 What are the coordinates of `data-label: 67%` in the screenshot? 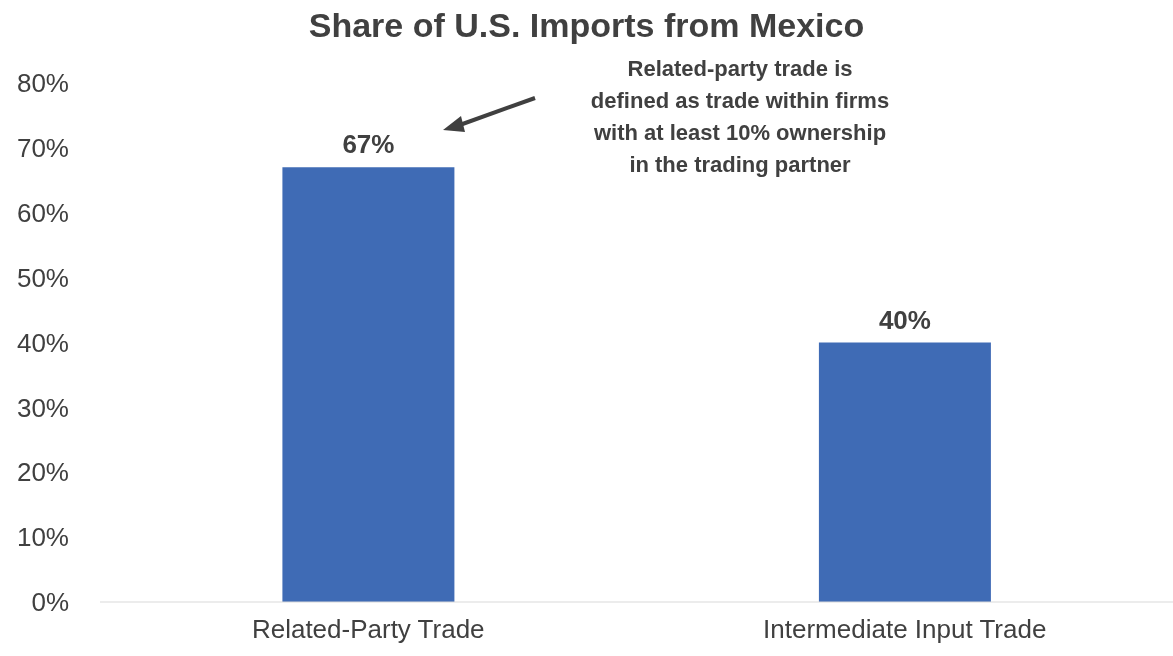 It's located at (368, 144).